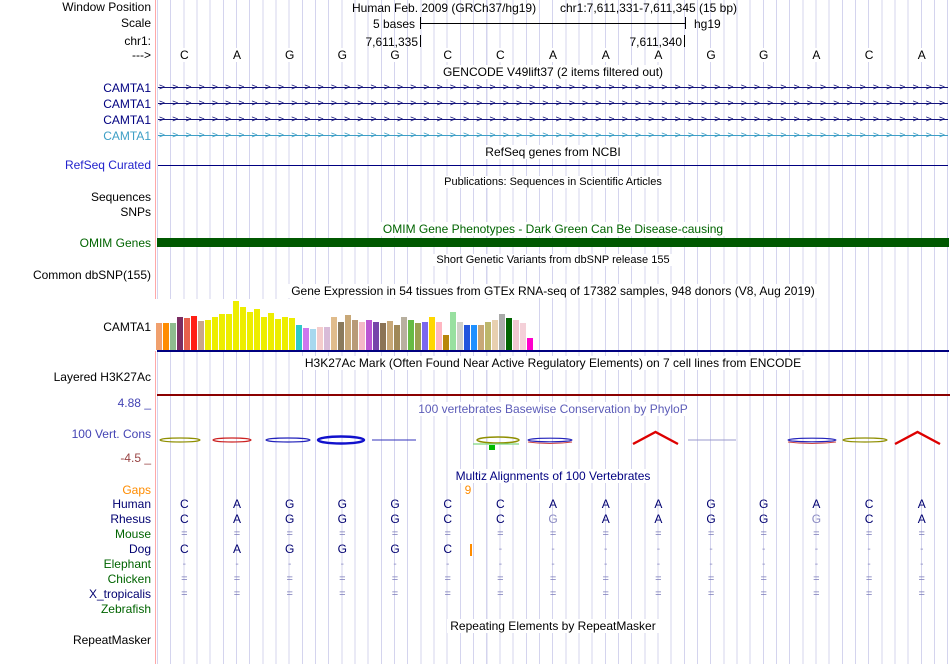 The width and height of the screenshot is (950, 664). Describe the element at coordinates (127, 104) in the screenshot. I see `gene-label-camta1-2: CAMTA1` at that location.